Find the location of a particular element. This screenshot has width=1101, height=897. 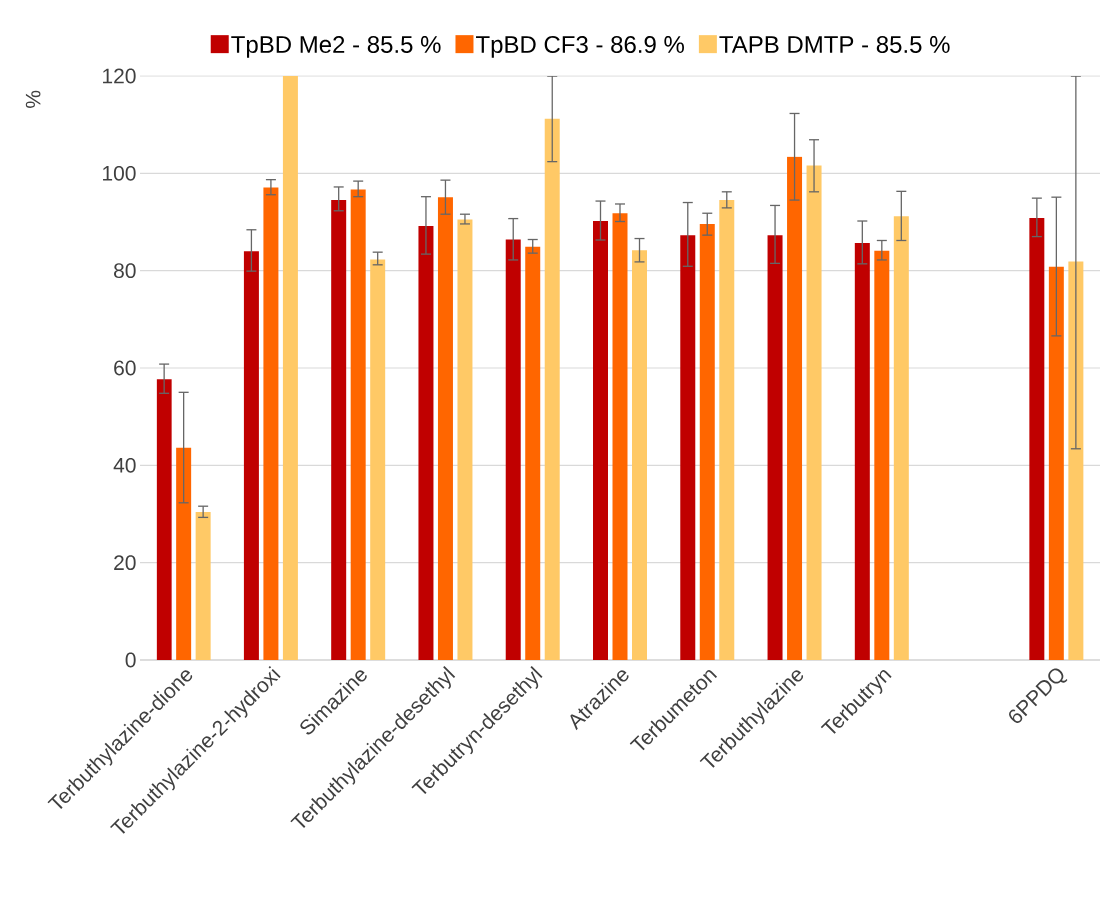

legend-label: TpBD Me2 - 85.5 % is located at coordinates (336, 47).